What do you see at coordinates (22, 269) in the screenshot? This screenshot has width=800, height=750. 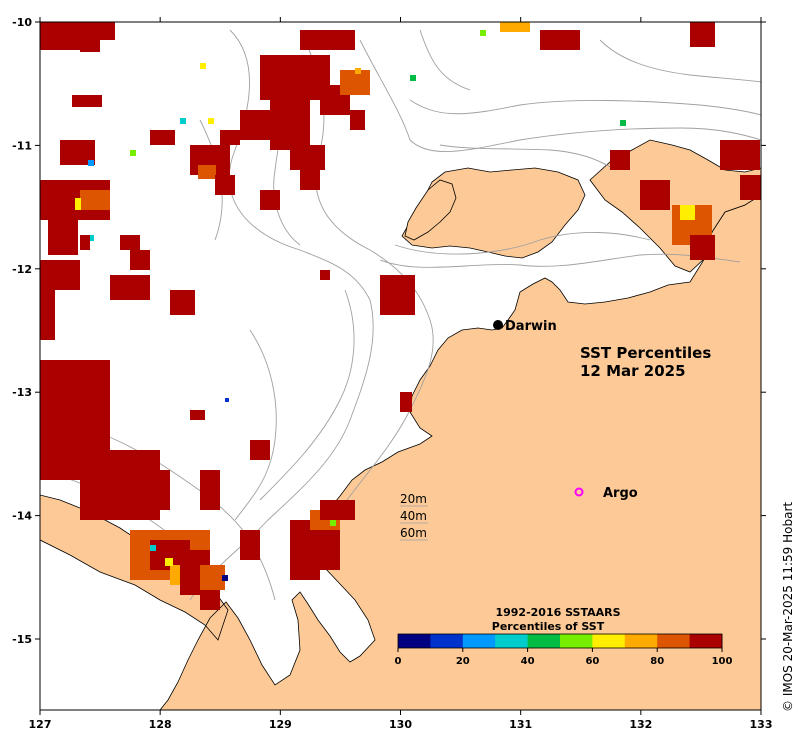 I see `lat-tick-label: -12` at bounding box center [22, 269].